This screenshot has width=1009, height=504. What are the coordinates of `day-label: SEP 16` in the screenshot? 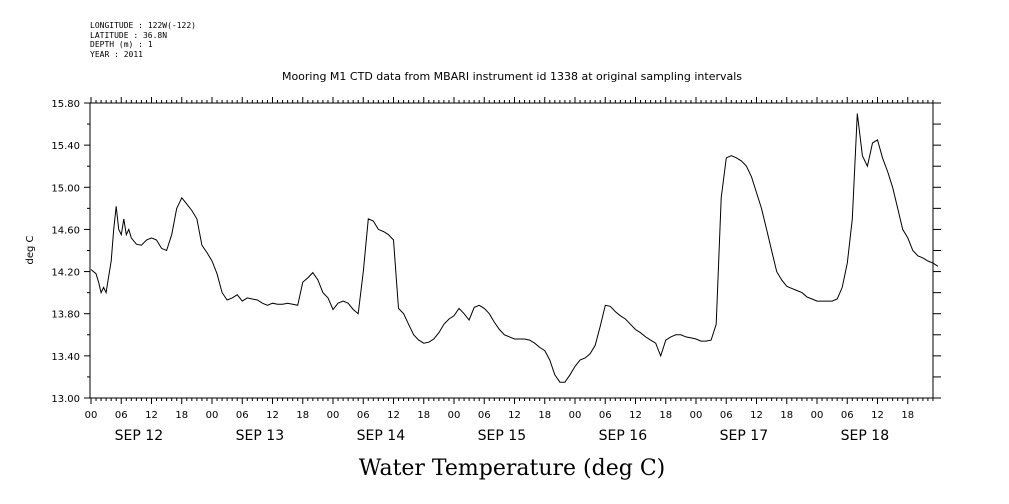 It's located at (623, 436).